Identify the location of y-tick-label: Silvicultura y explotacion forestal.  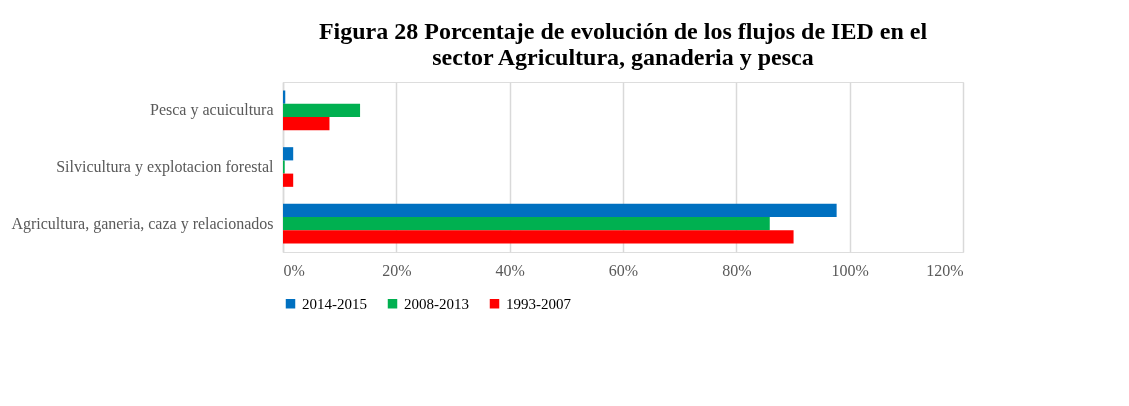
(165, 167).